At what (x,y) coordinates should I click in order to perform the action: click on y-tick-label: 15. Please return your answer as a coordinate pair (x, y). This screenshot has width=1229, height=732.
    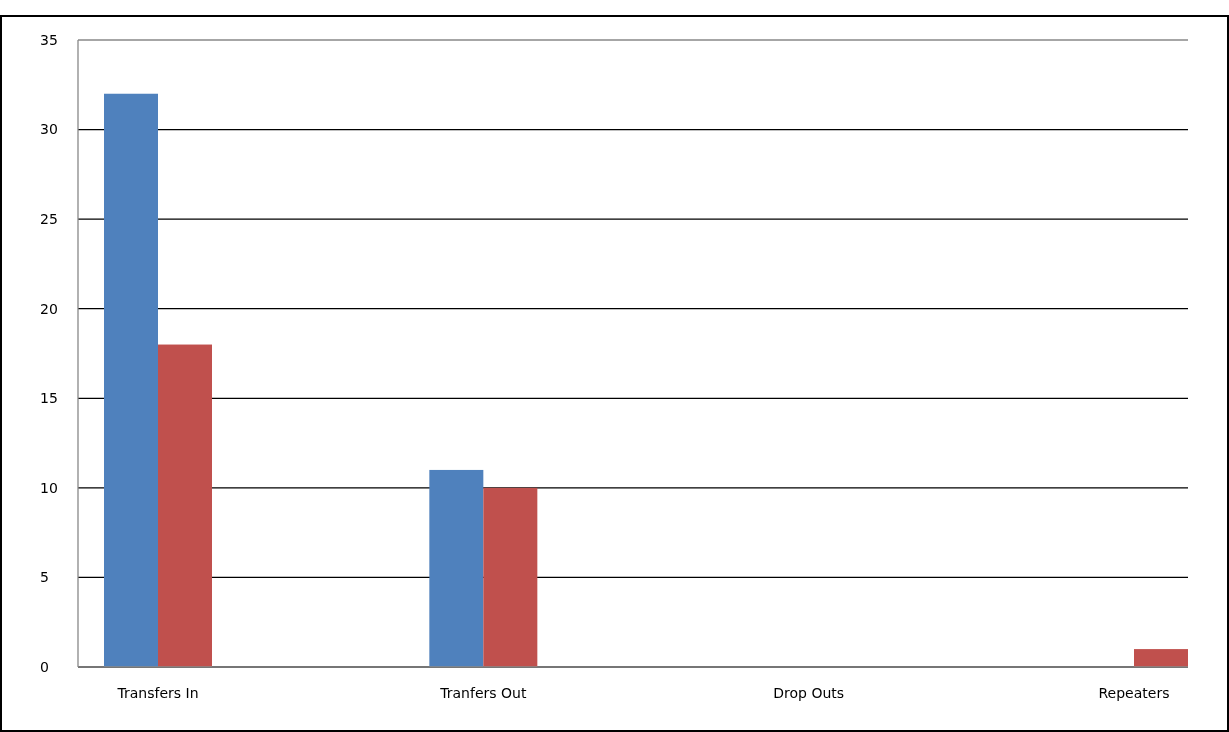
    Looking at the image, I should click on (49, 398).